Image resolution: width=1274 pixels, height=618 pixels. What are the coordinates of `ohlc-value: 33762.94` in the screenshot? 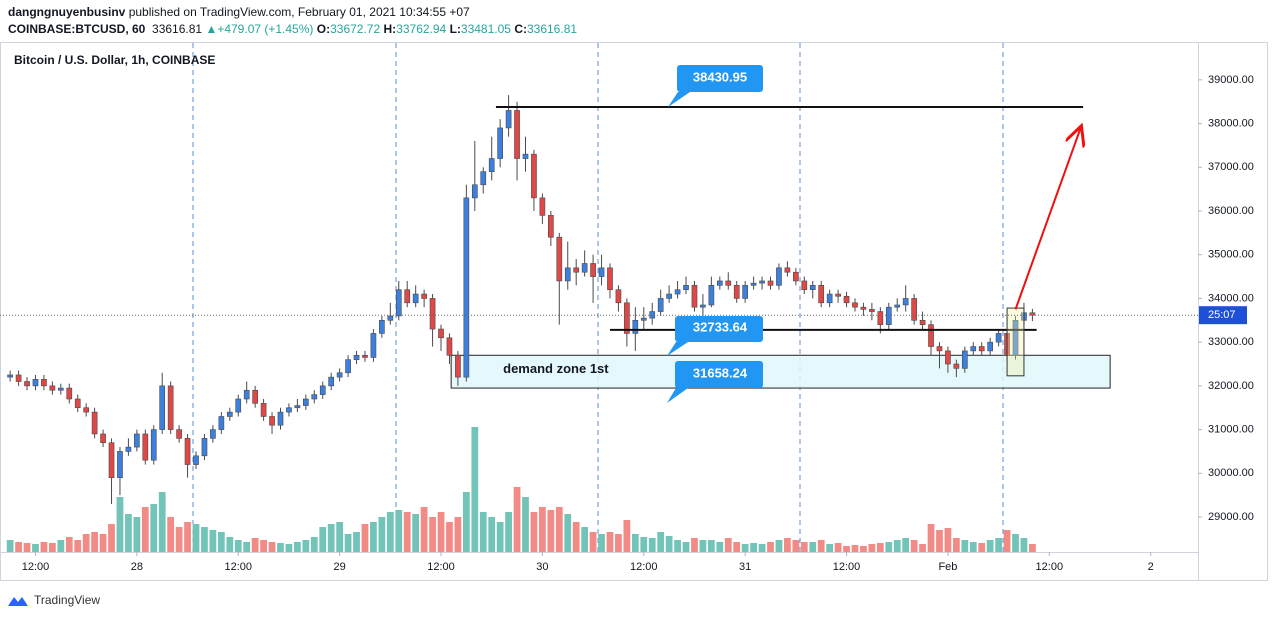 It's located at (421, 29).